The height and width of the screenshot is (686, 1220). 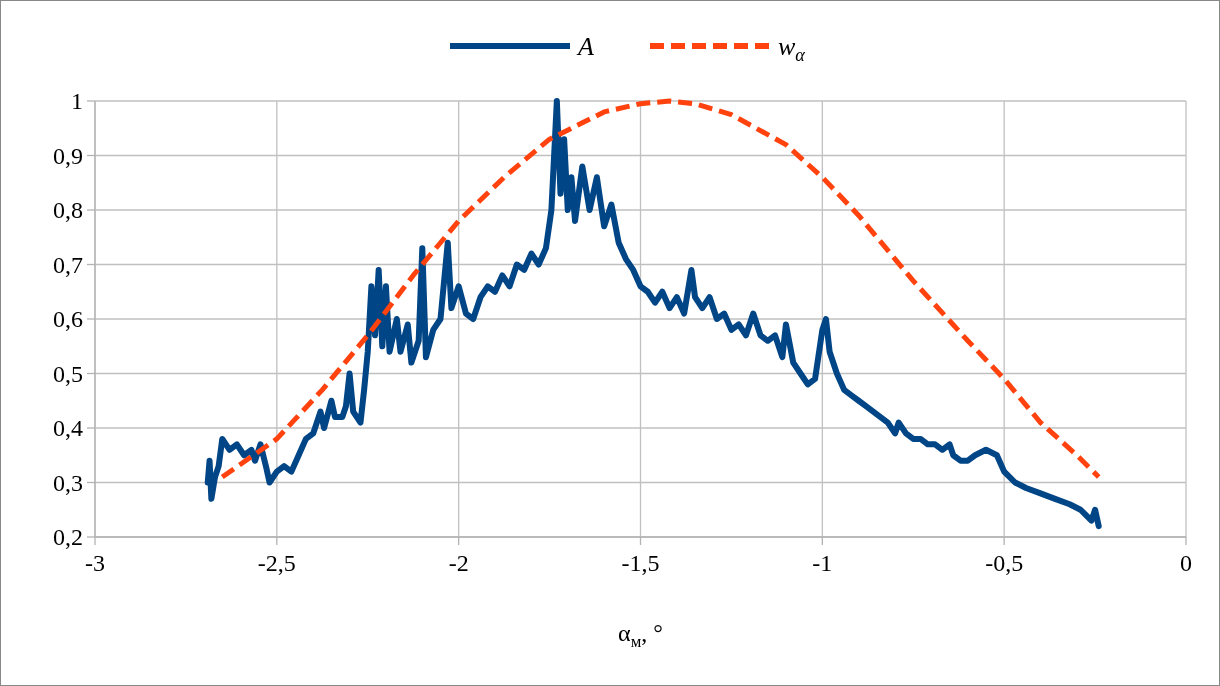 I want to click on x-tick-label: -2,5, so click(x=276, y=563).